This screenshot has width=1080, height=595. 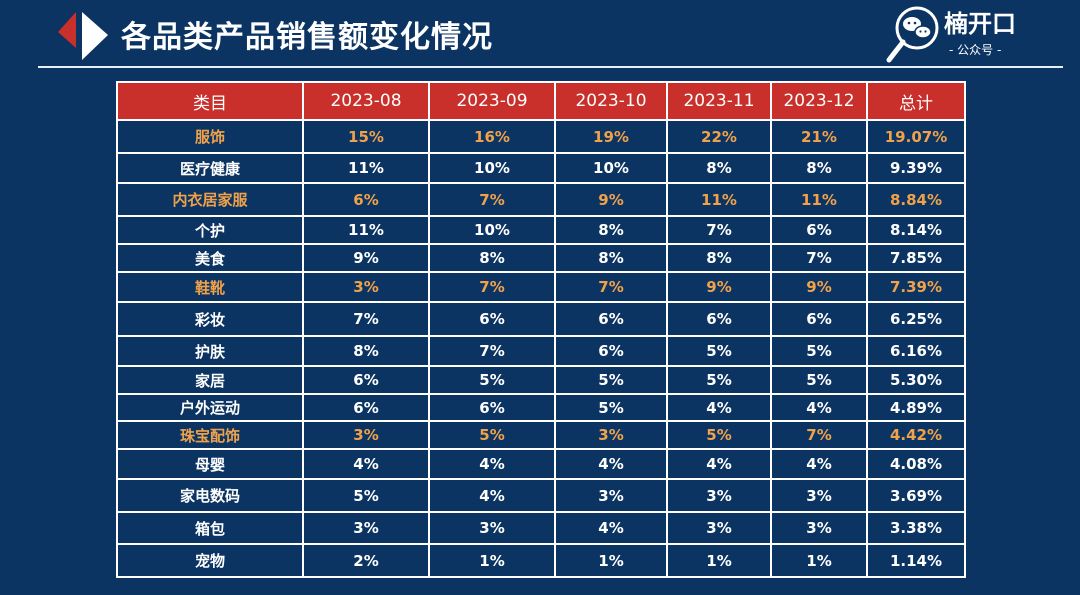 I want to click on total-cell: 4.08%, so click(x=916, y=464).